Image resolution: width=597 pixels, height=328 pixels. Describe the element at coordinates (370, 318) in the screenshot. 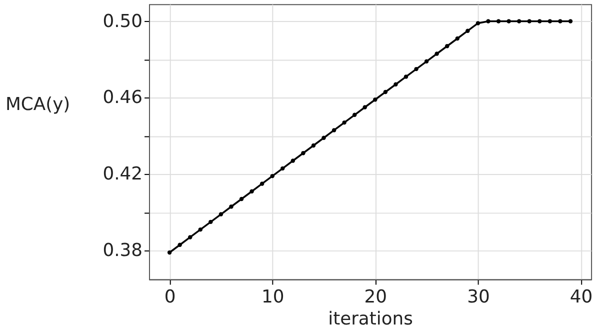

I see `x-axis-title: iterations` at that location.